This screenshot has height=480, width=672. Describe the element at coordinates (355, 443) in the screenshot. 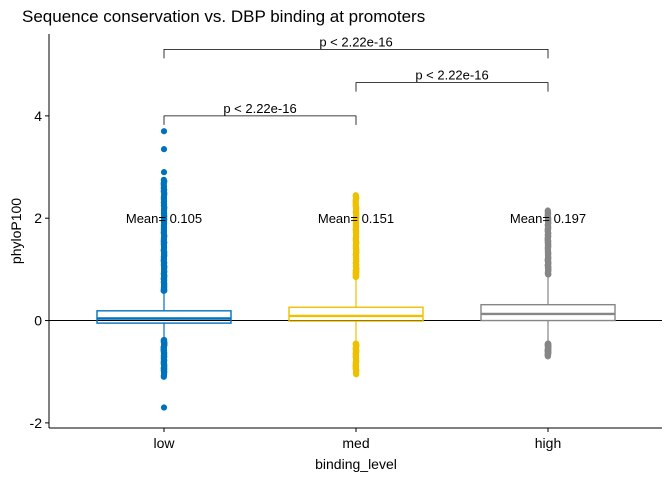

I see `x-tick-label: med` at that location.